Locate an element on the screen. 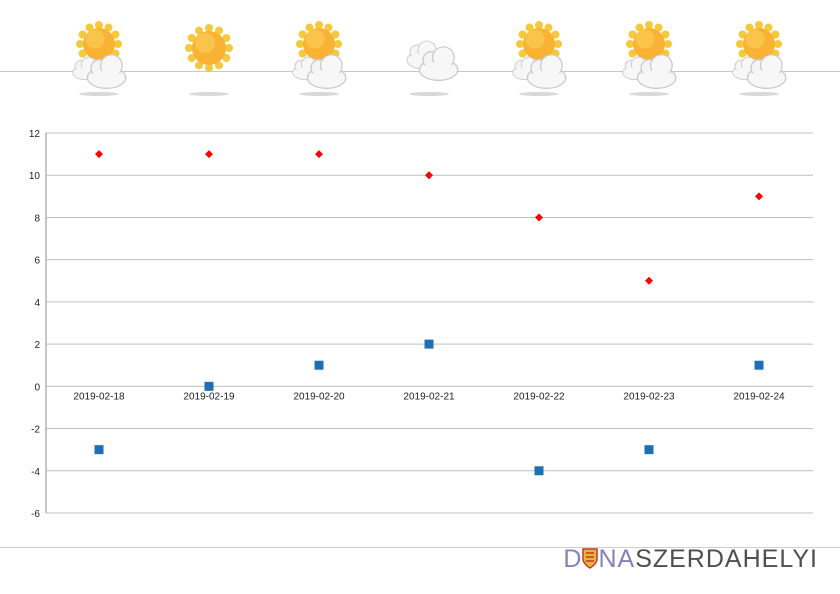 This screenshot has height=594, width=840. y-tick-label: -2 is located at coordinates (35, 430).